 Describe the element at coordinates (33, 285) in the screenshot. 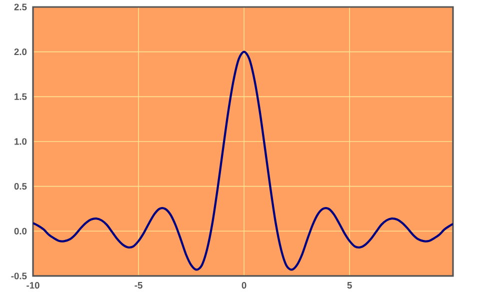

I see `x-tick-label: -10` at that location.